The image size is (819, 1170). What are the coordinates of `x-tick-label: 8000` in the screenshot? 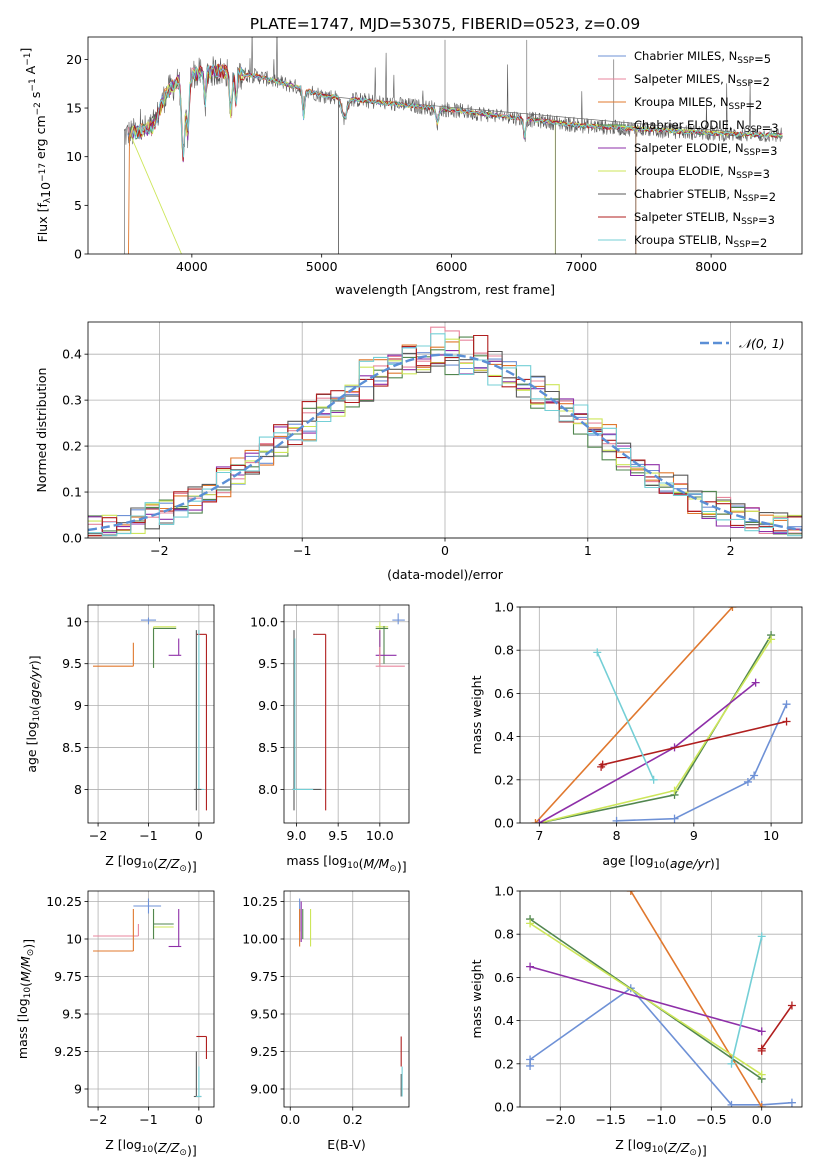 It's located at (711, 266).